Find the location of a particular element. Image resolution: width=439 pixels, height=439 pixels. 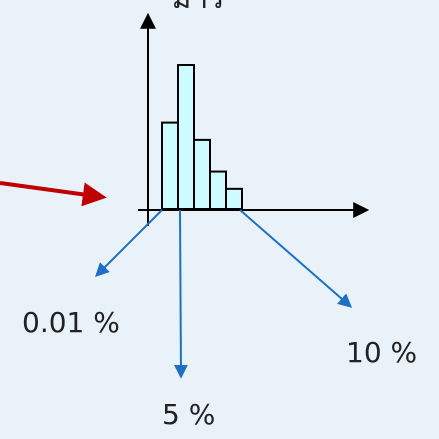

label-left: 0.01 % is located at coordinates (71, 322).